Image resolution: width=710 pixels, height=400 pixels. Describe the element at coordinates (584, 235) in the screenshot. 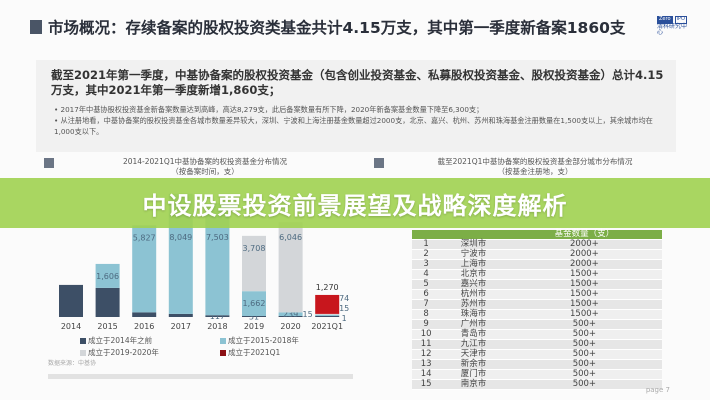

I see `header-cell: 基金数量（支）` at that location.